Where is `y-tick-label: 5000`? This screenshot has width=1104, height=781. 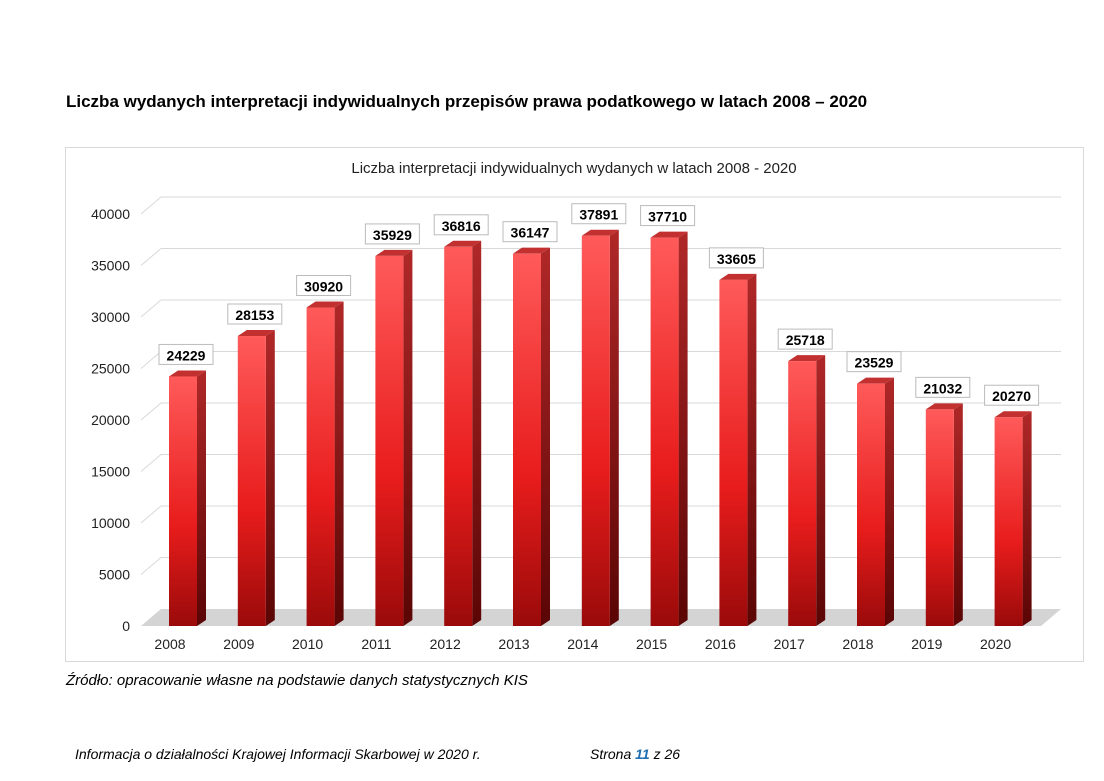
y-tick-label: 5000 is located at coordinates (114, 575).